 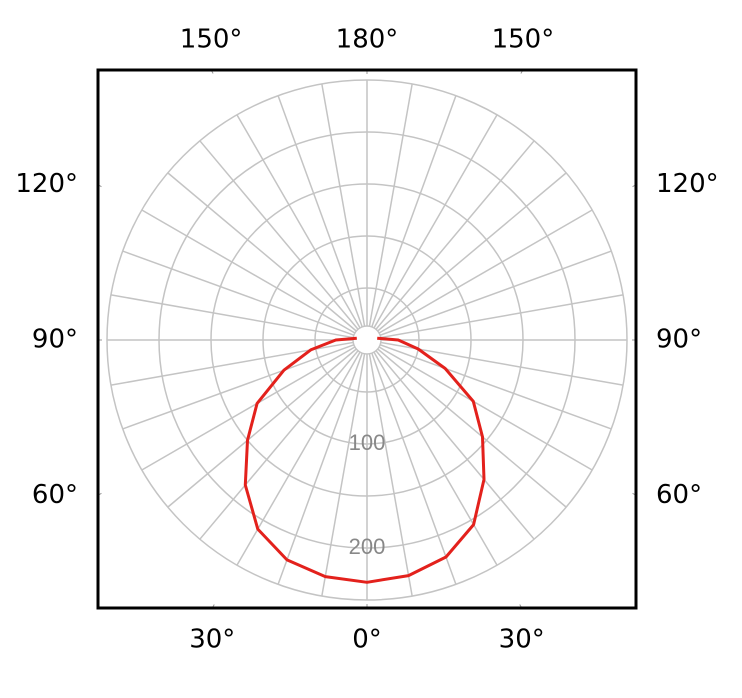 I want to click on curve, so click(x=364, y=460).